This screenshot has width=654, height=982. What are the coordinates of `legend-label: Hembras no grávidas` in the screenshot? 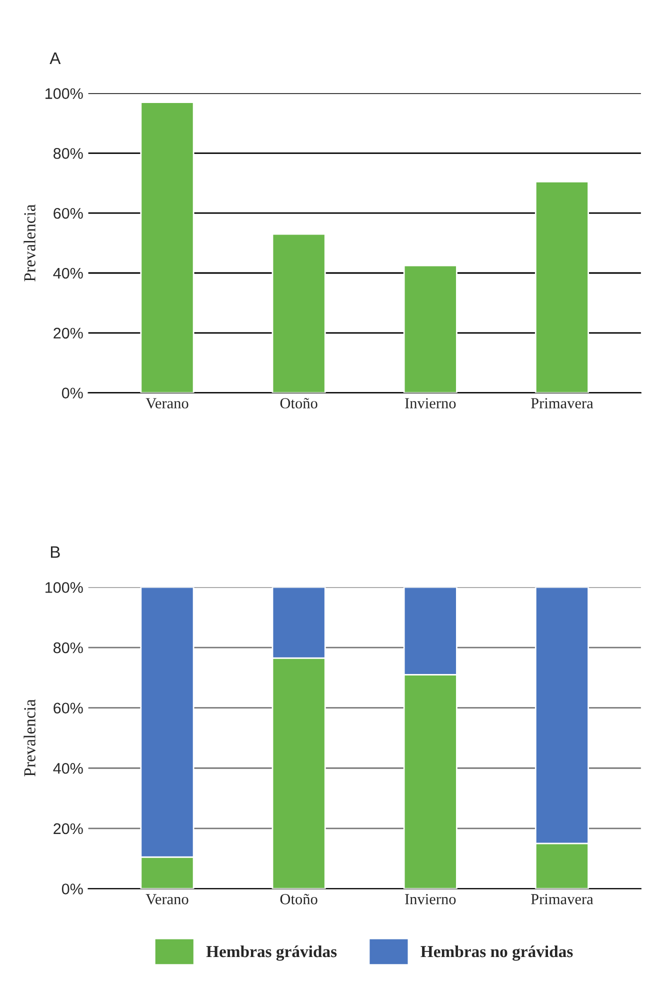 It's located at (496, 953).